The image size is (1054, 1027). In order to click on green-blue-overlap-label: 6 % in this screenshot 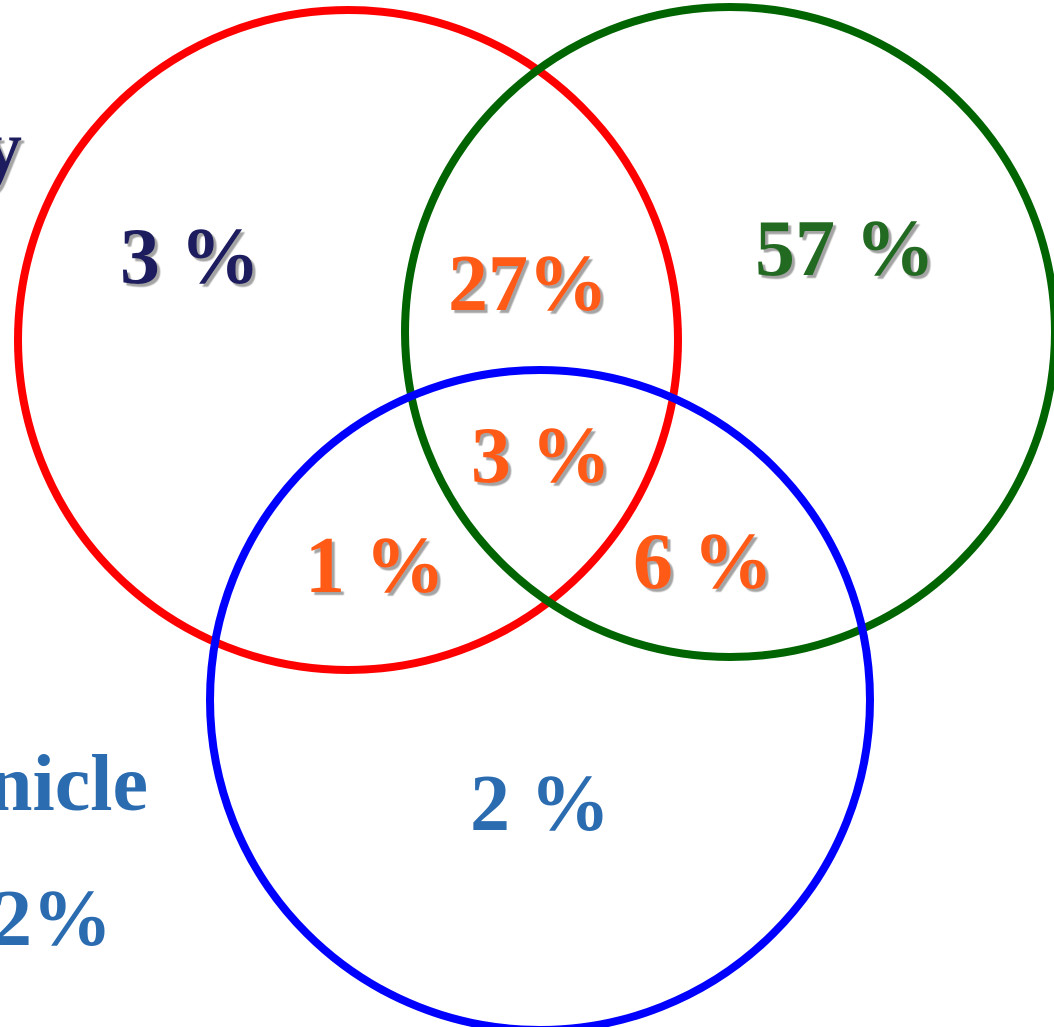, I will do `click(703, 562)`.